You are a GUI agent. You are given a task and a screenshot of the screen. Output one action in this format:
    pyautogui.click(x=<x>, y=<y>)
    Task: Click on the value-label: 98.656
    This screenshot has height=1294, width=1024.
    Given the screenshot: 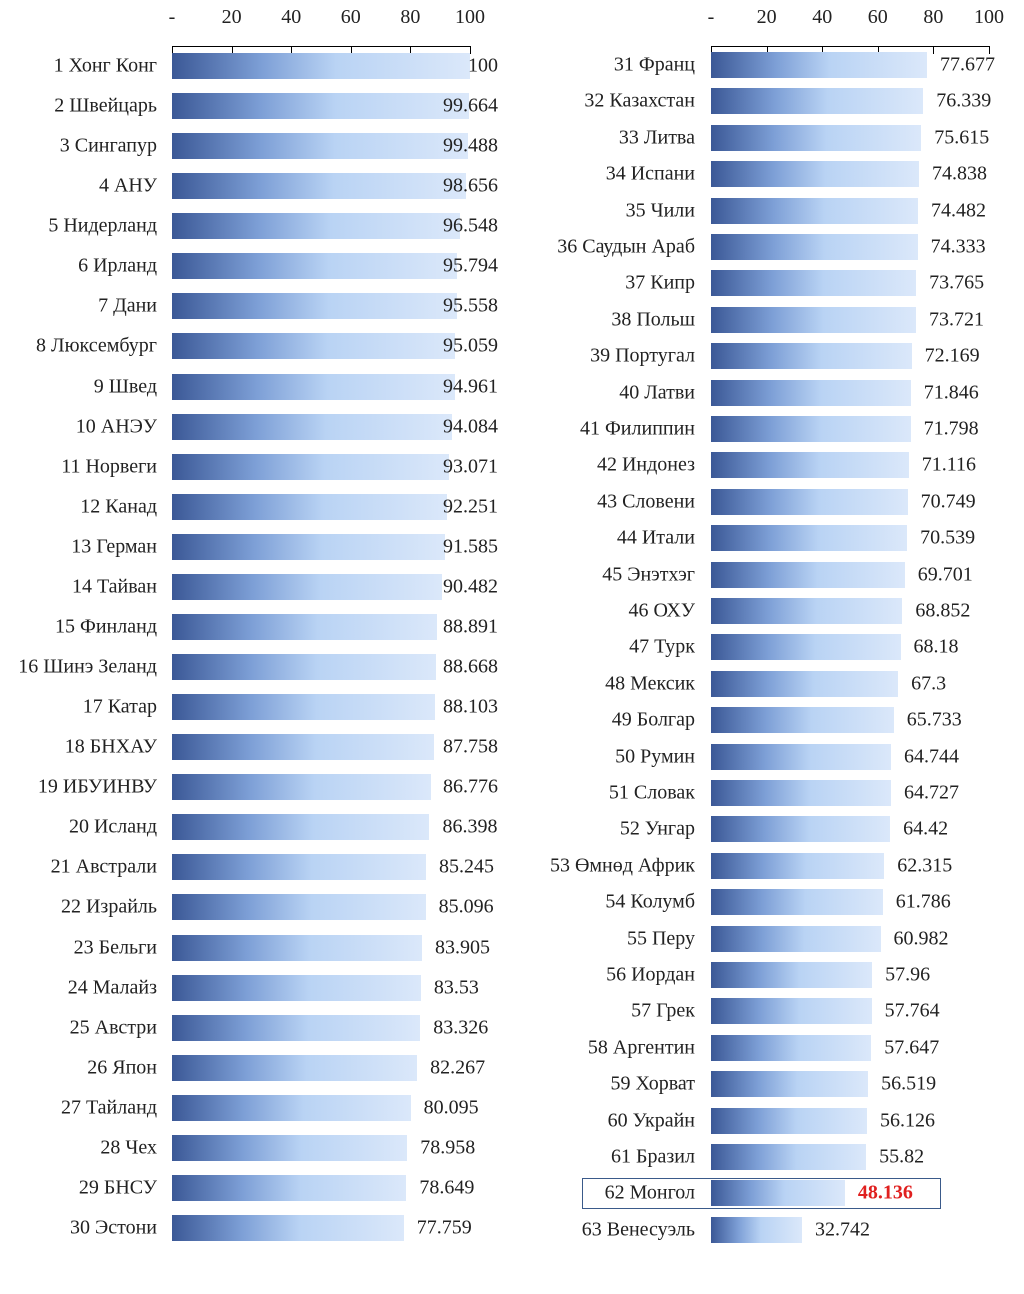 What is the action you would take?
    pyautogui.click(x=470, y=185)
    